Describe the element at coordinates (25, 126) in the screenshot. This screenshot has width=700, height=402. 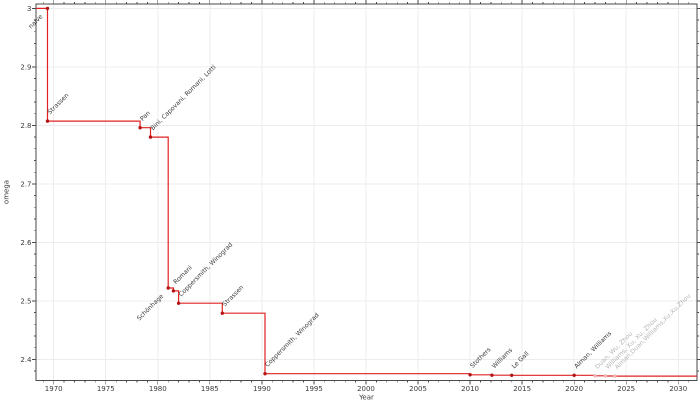
I see `y-tick-label: 2.8` at that location.